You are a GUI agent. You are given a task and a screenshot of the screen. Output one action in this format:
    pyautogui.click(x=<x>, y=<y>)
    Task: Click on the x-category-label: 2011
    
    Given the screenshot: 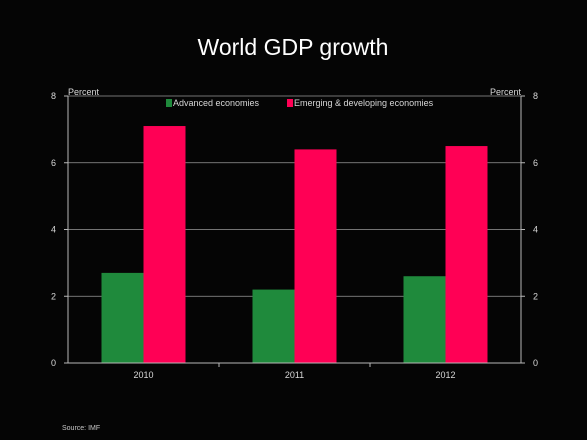 What is the action you would take?
    pyautogui.click(x=294, y=375)
    